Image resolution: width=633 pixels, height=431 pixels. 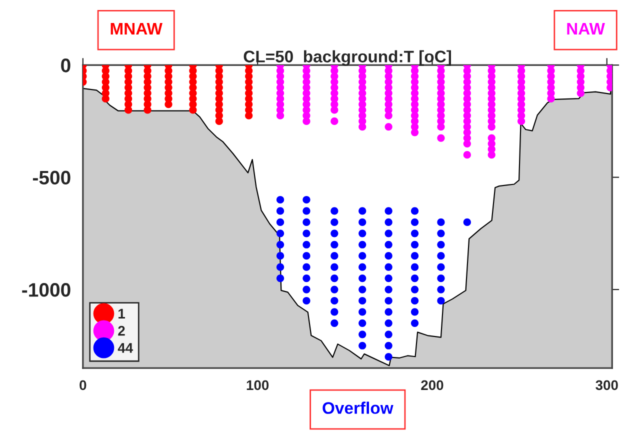 What do you see at coordinates (136, 28) in the screenshot?
I see `text: MNAW` at bounding box center [136, 28].